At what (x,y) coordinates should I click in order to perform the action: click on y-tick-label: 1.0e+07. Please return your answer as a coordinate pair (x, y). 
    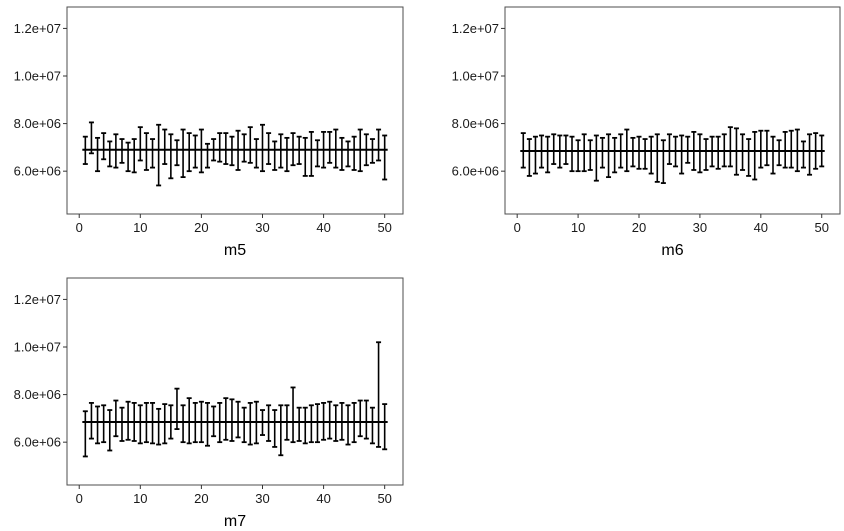
    Looking at the image, I should click on (37, 347).